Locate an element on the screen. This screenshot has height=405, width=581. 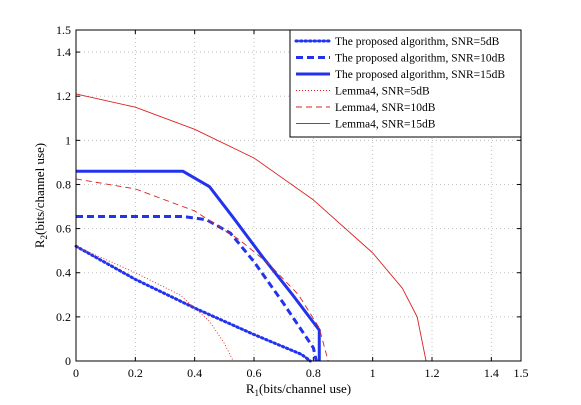
legend-label-5: Lemma4, SNR=10dB is located at coordinates (385, 108).